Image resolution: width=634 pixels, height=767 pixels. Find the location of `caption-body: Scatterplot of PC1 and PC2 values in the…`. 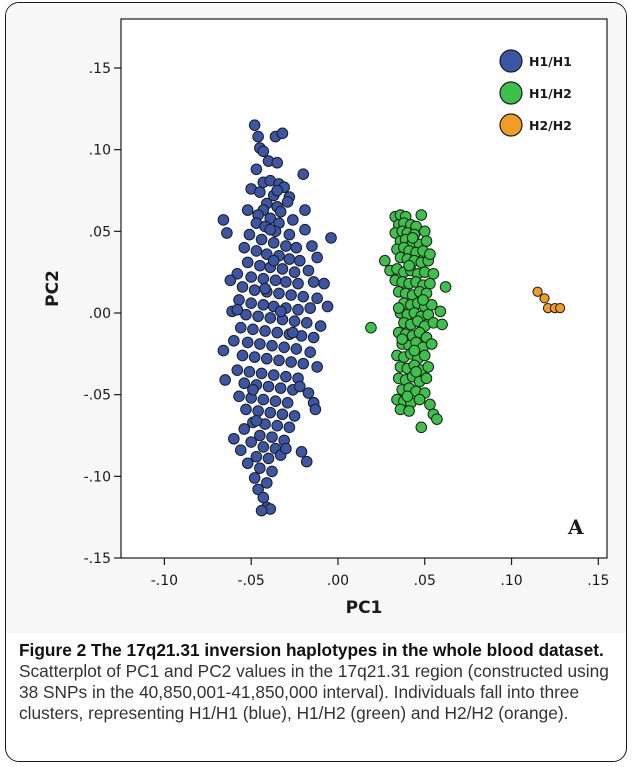

caption-body: Scatterplot of PC1 and PC2 values in the… is located at coordinates (314, 692).